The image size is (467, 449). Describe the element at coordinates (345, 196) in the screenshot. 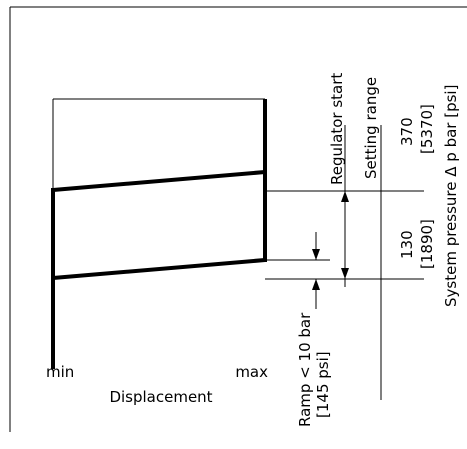

I see `setting-range-arrow-top` at that location.